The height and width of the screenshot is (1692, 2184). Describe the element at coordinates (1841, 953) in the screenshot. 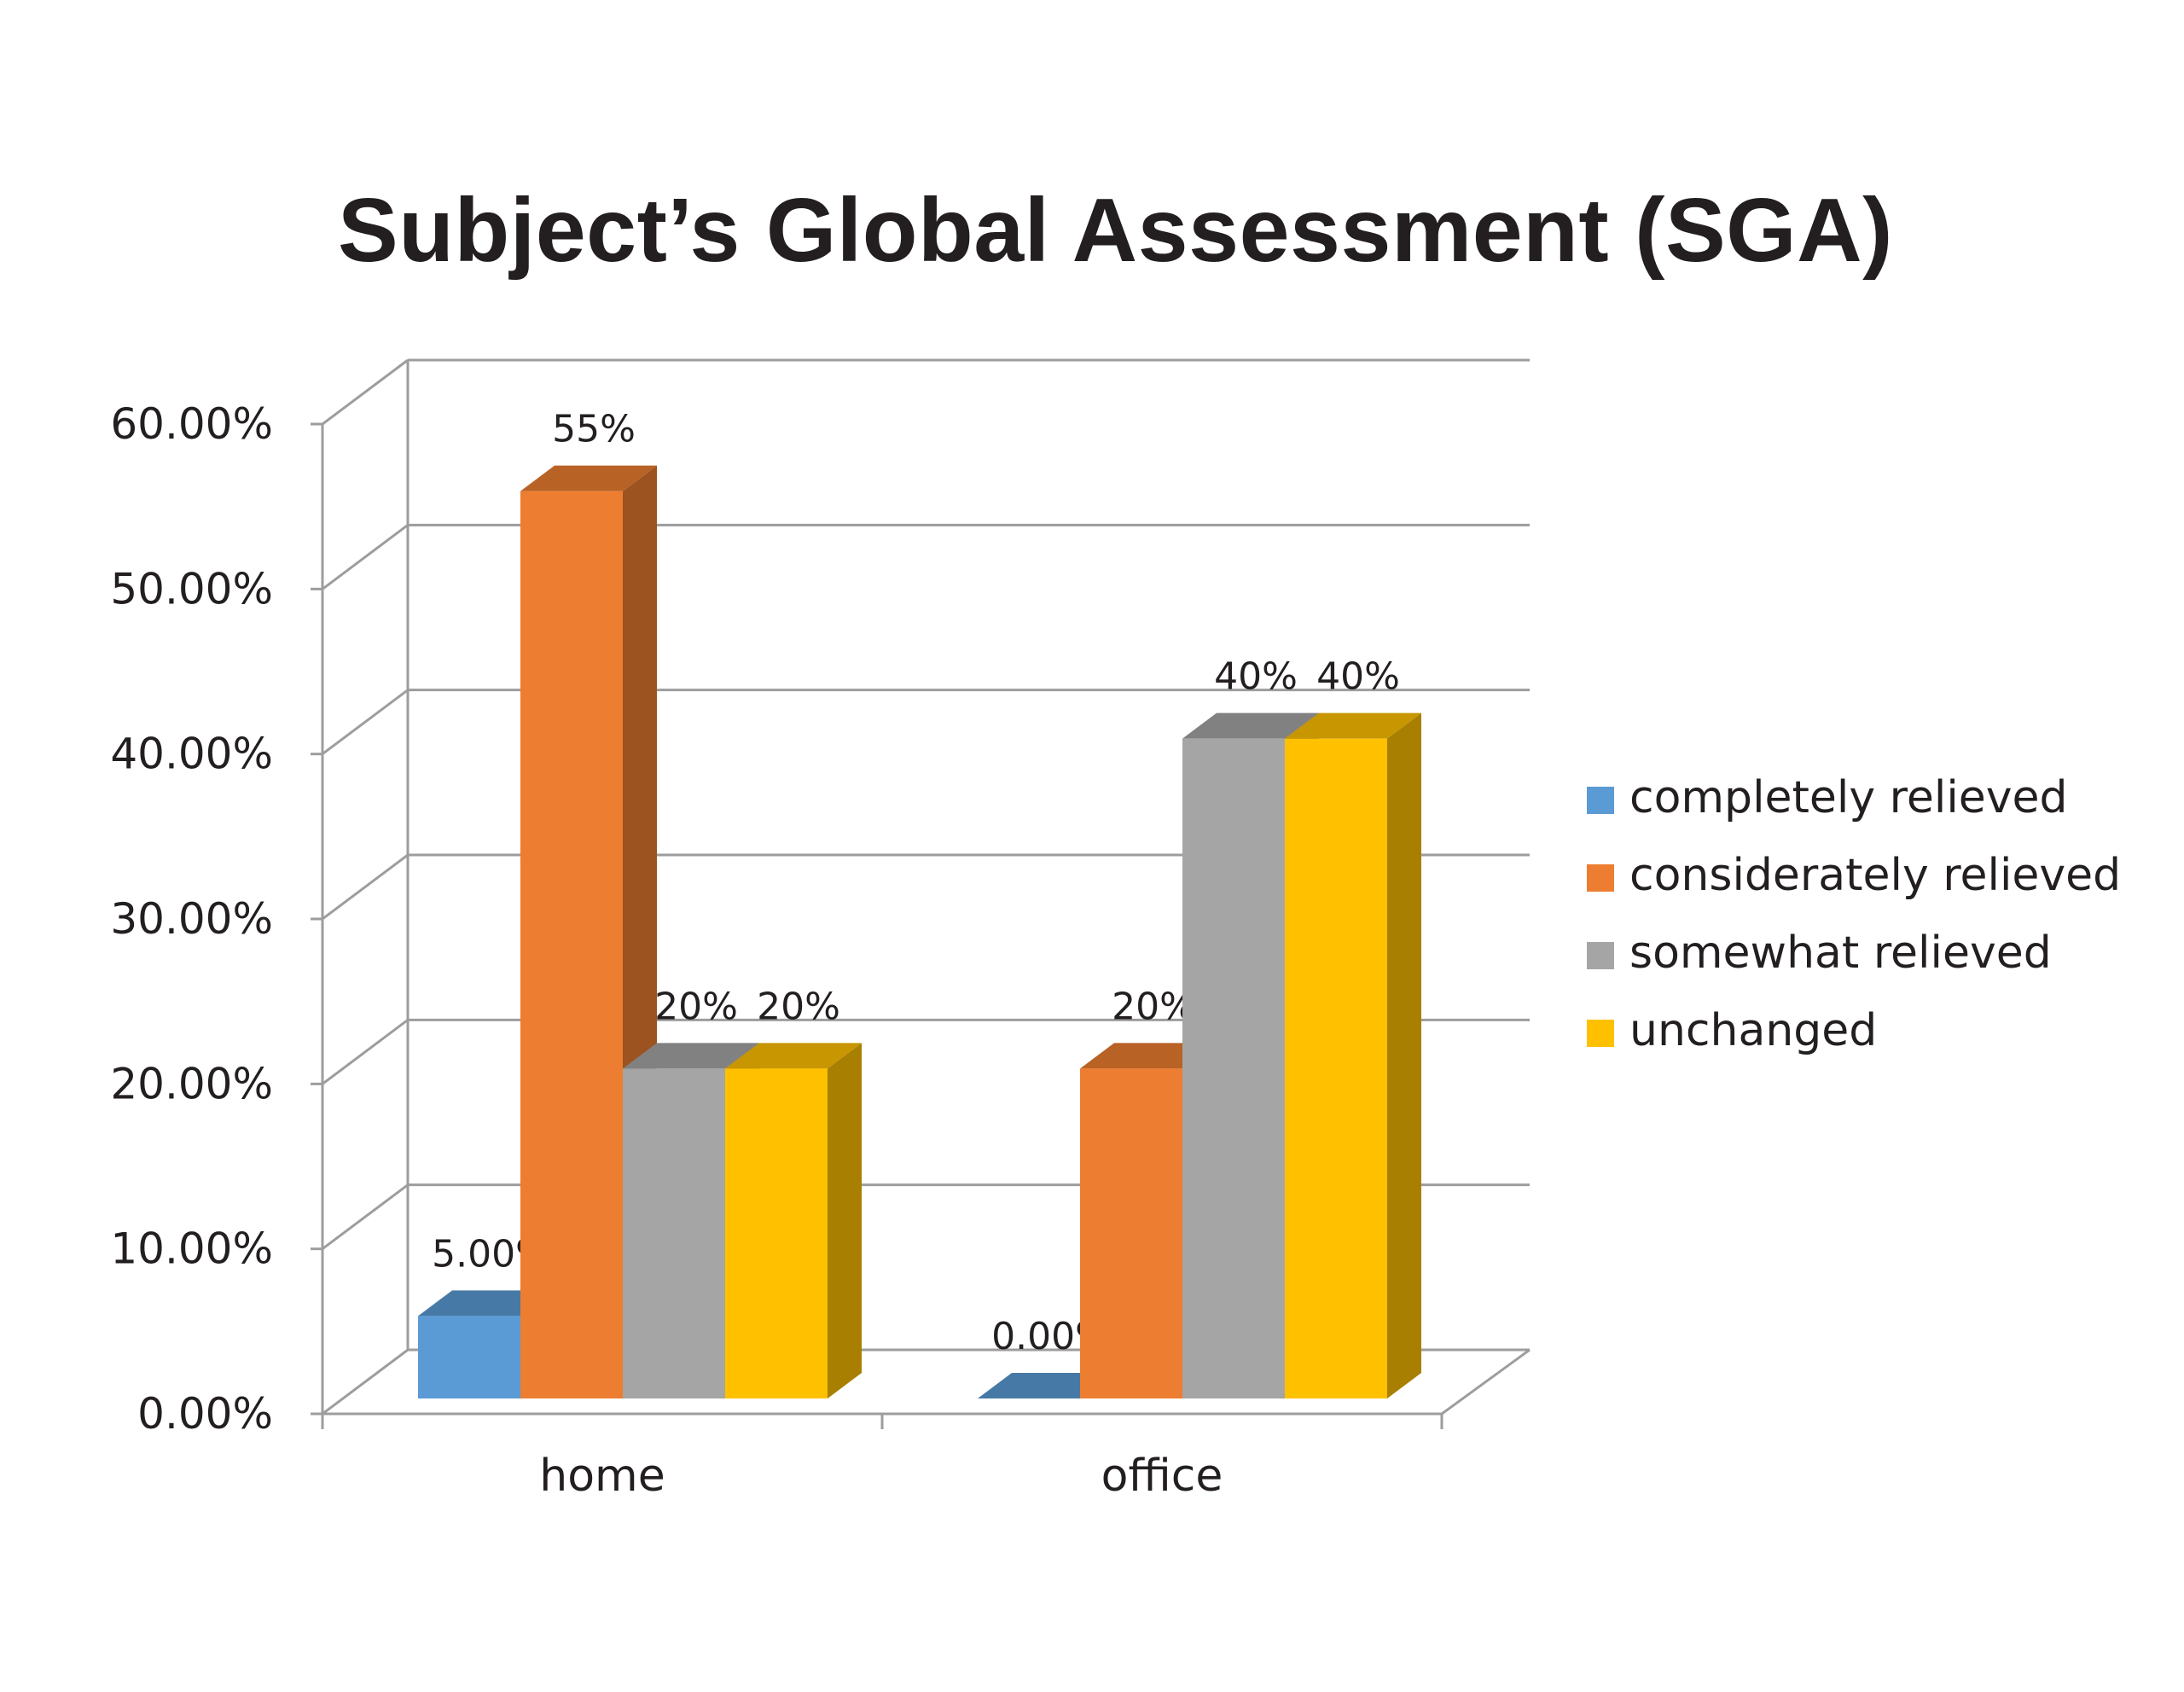

I see `legend-entry: somewhat relieved` at that location.